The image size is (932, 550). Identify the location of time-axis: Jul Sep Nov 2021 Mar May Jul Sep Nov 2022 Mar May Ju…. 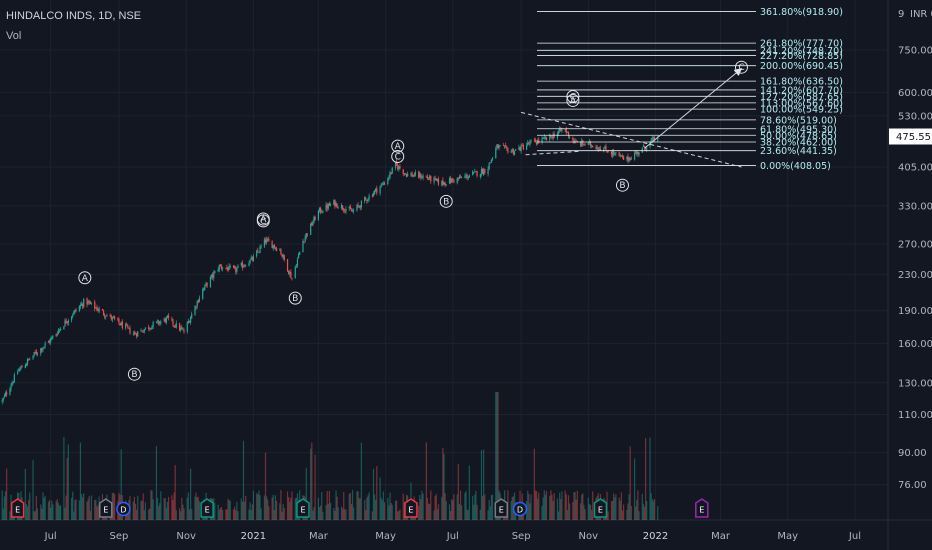
(452, 536).